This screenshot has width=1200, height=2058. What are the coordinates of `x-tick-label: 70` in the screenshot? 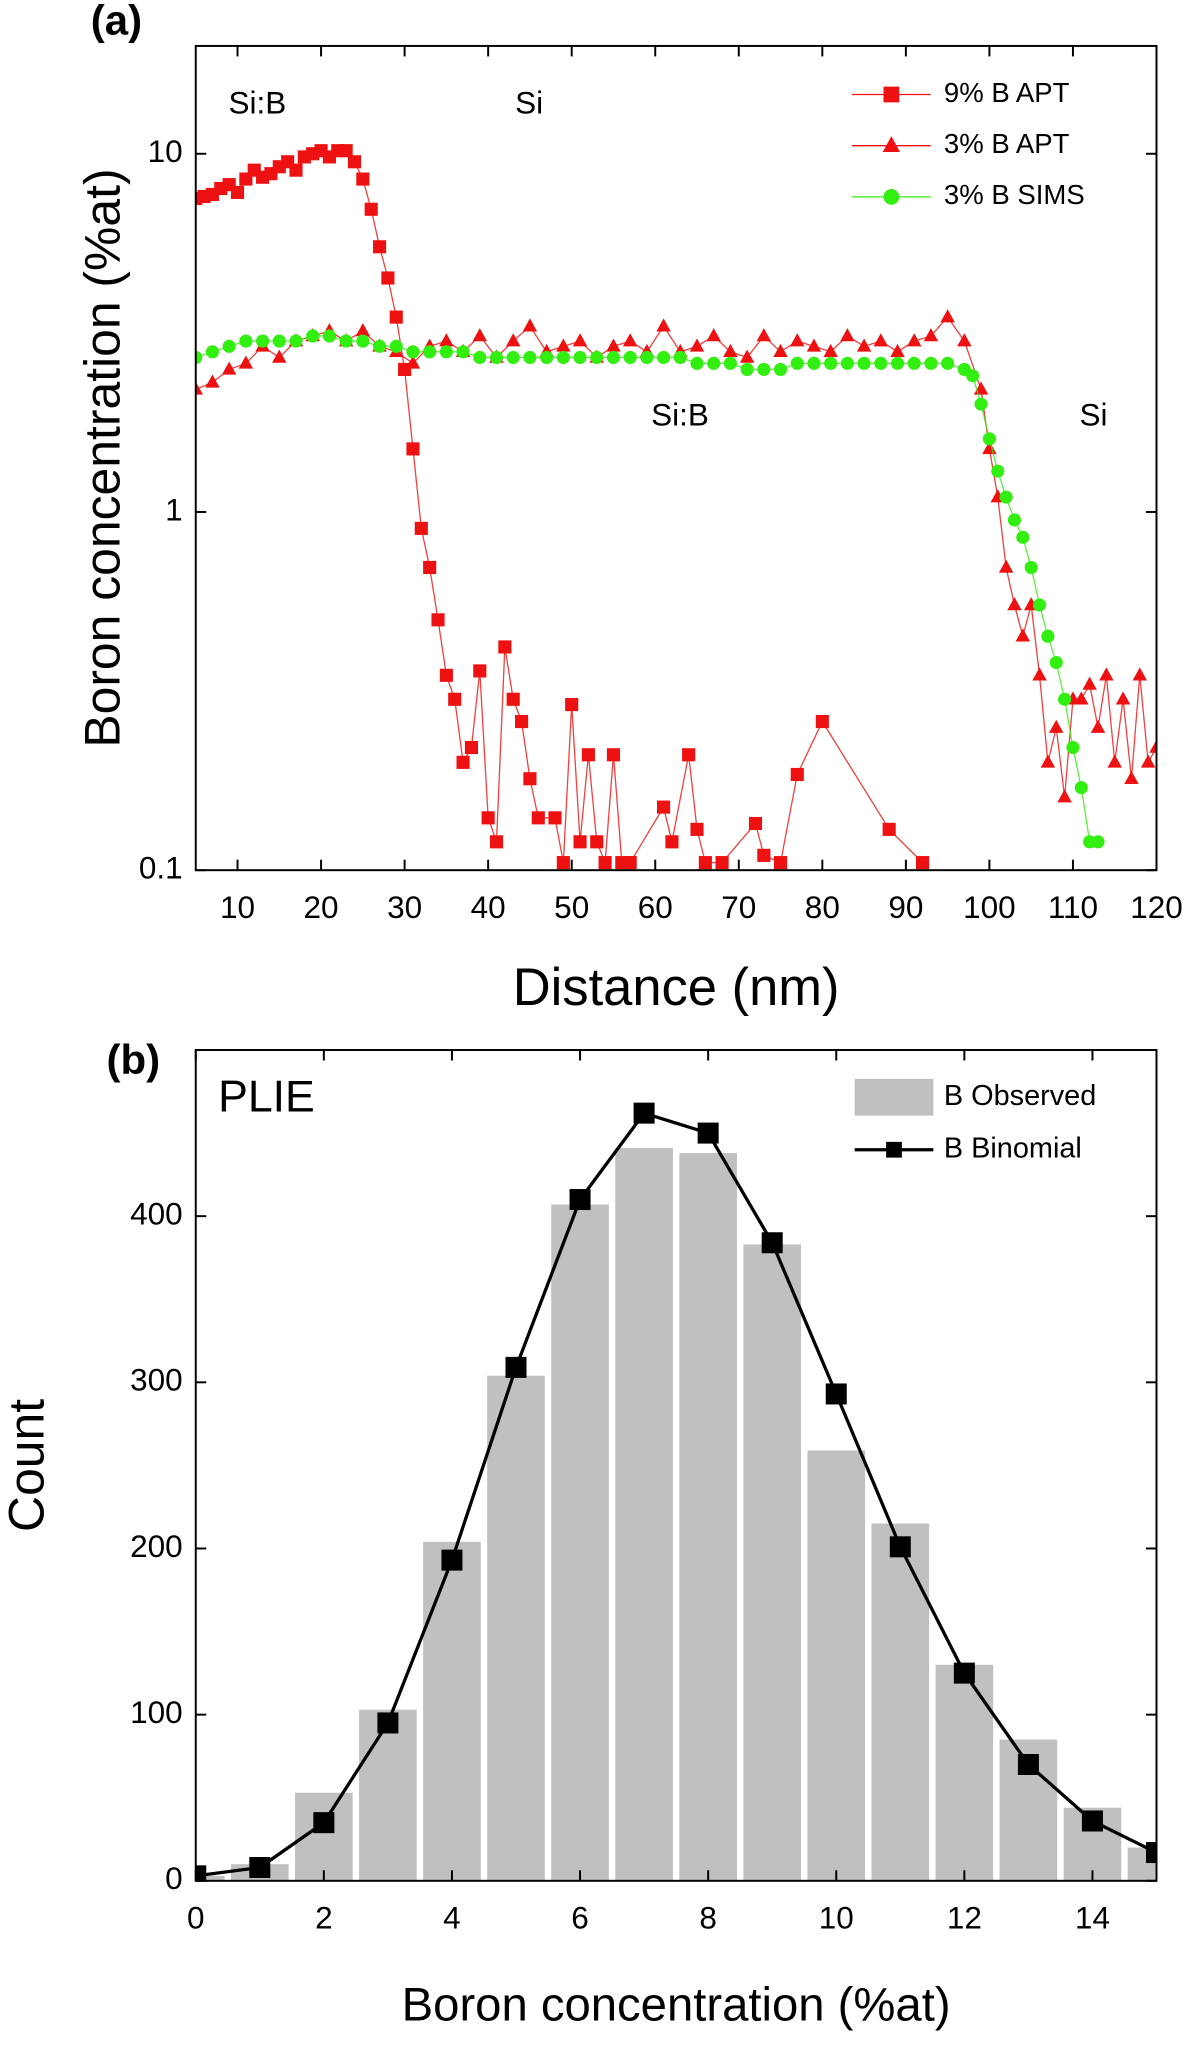 It's located at (738, 907).